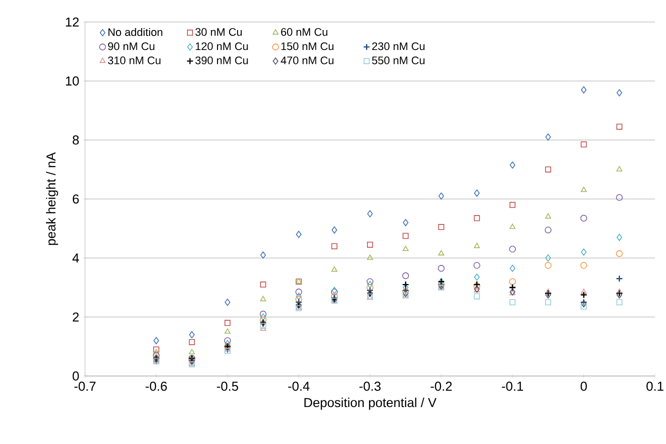 The width and height of the screenshot is (666, 444). What do you see at coordinates (370, 386) in the screenshot?
I see `x-tick-label: -0.3` at bounding box center [370, 386].